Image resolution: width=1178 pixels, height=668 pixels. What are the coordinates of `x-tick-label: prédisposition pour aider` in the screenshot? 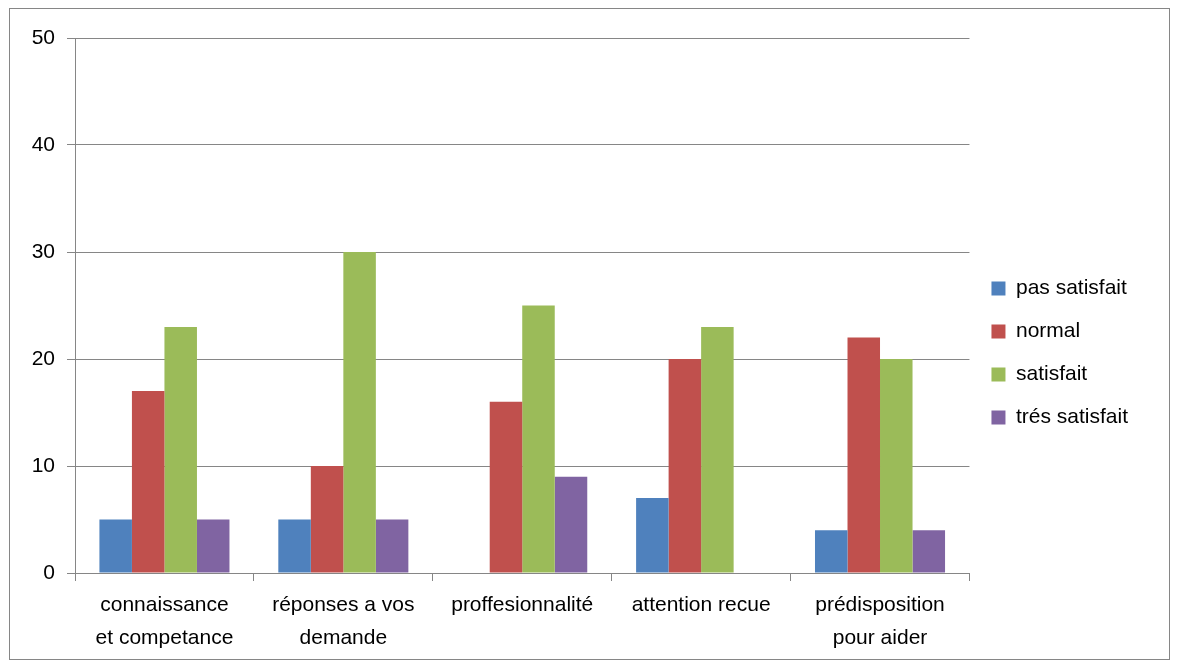 It's located at (880, 620).